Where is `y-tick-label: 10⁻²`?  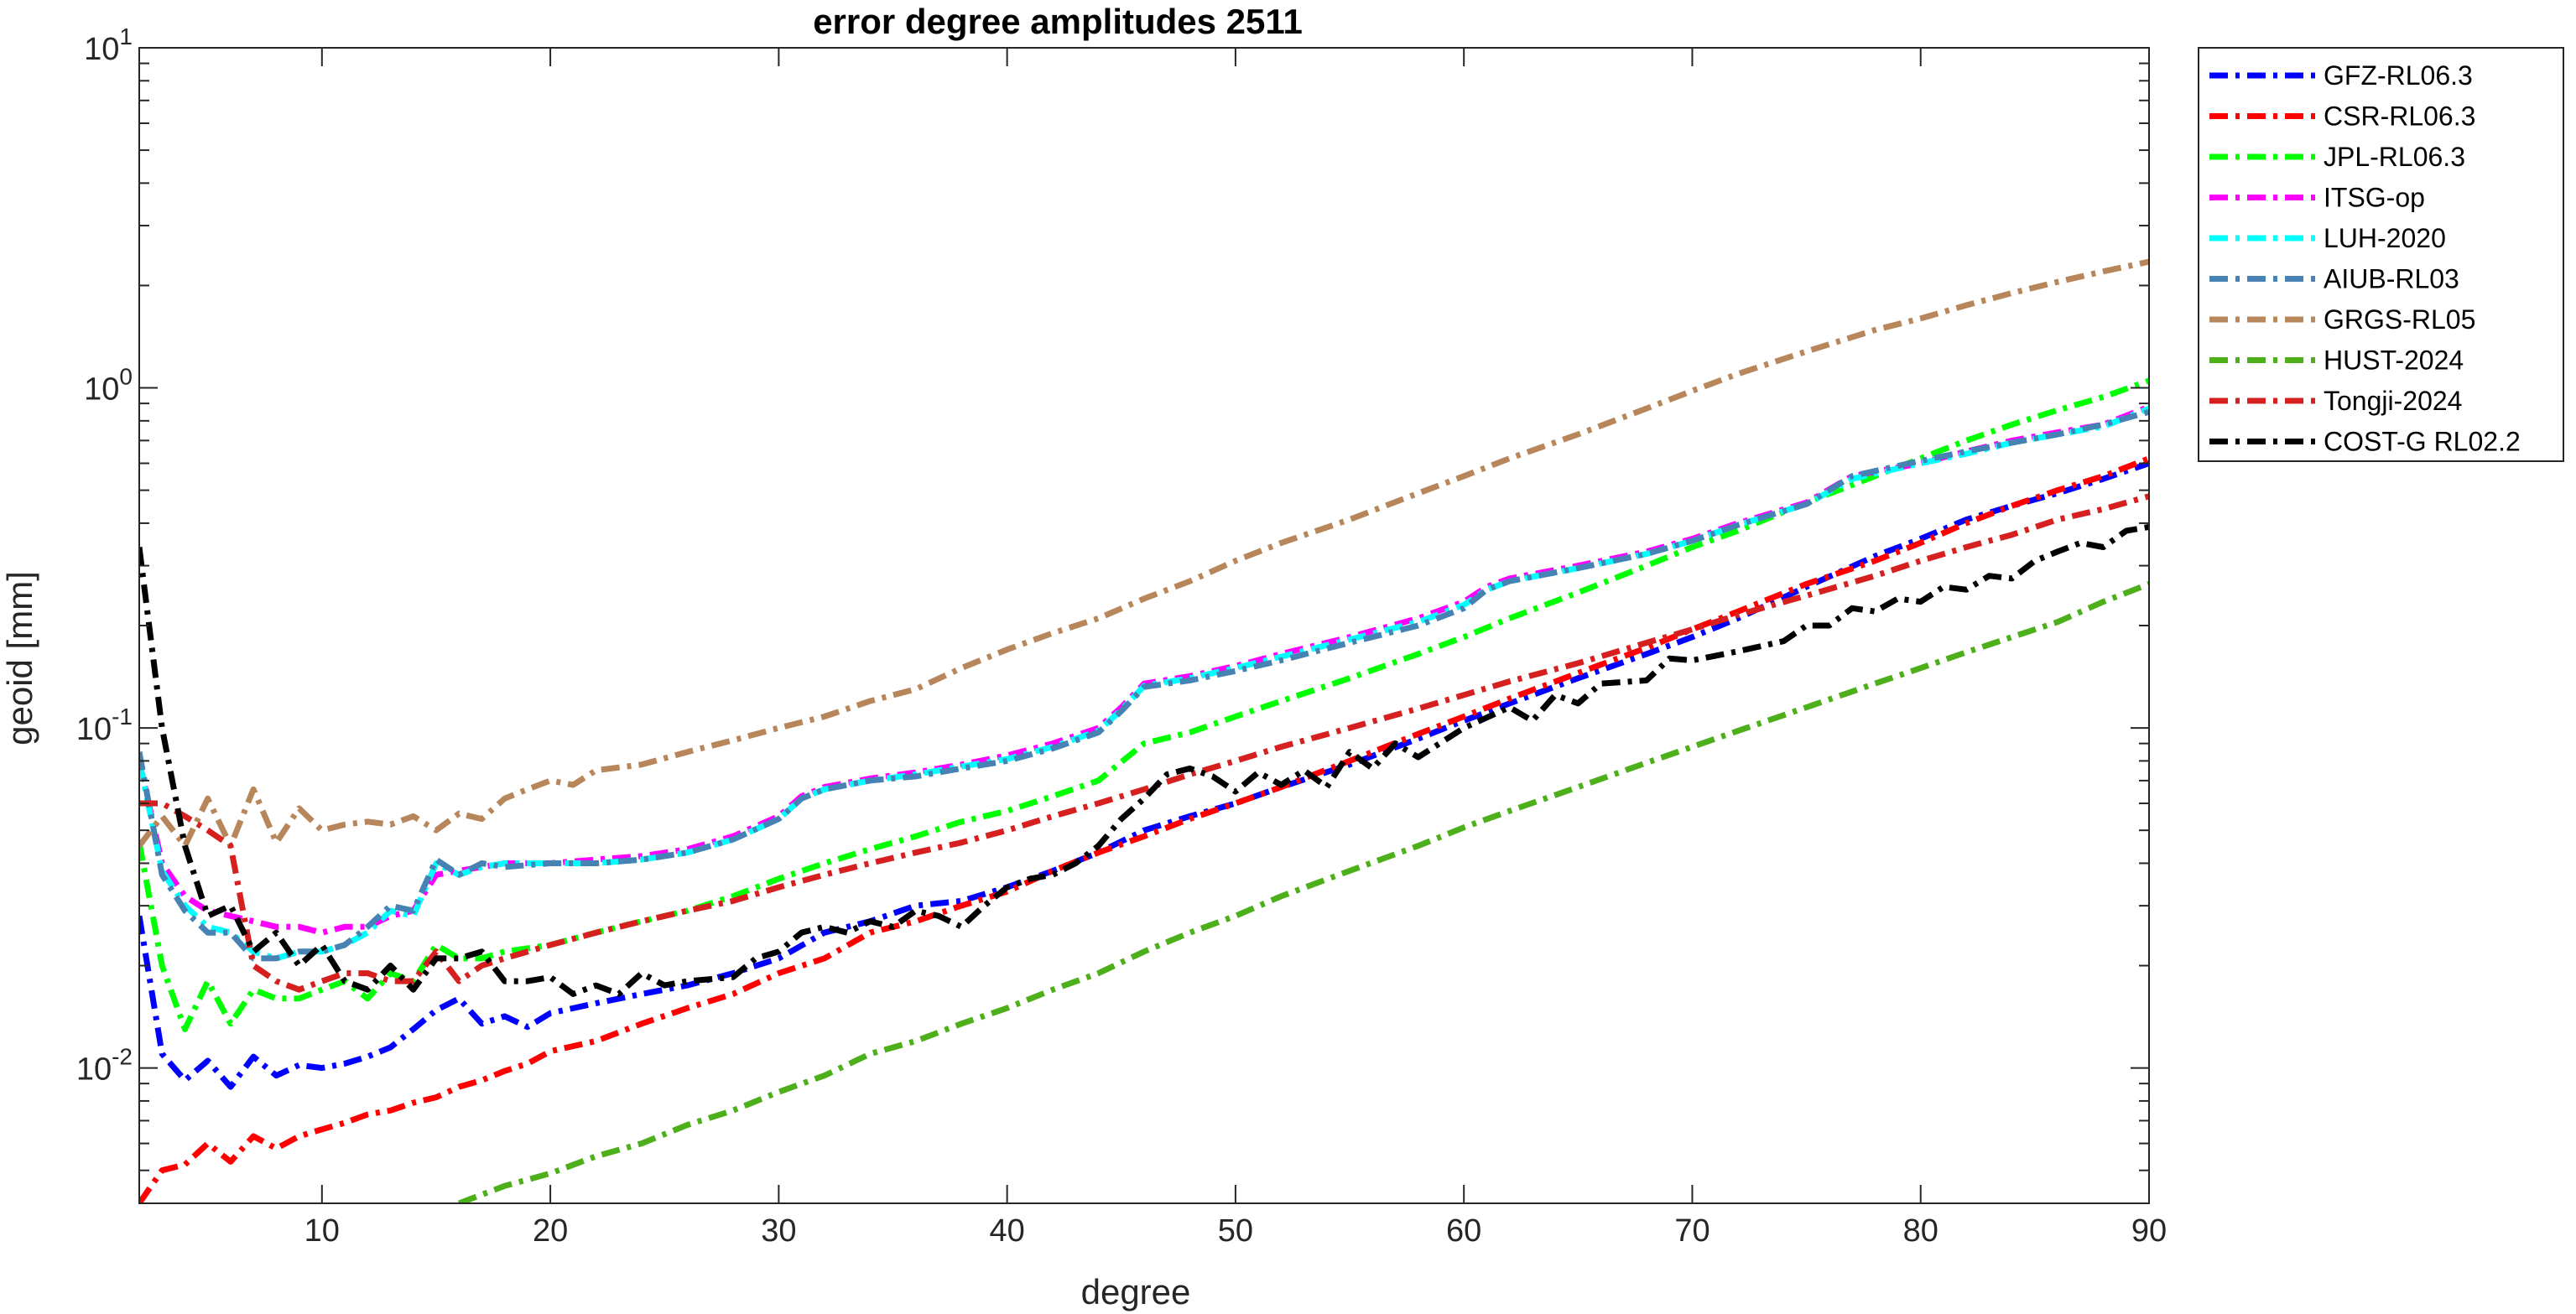 y-tick-label: 10⁻² is located at coordinates (104, 1066).